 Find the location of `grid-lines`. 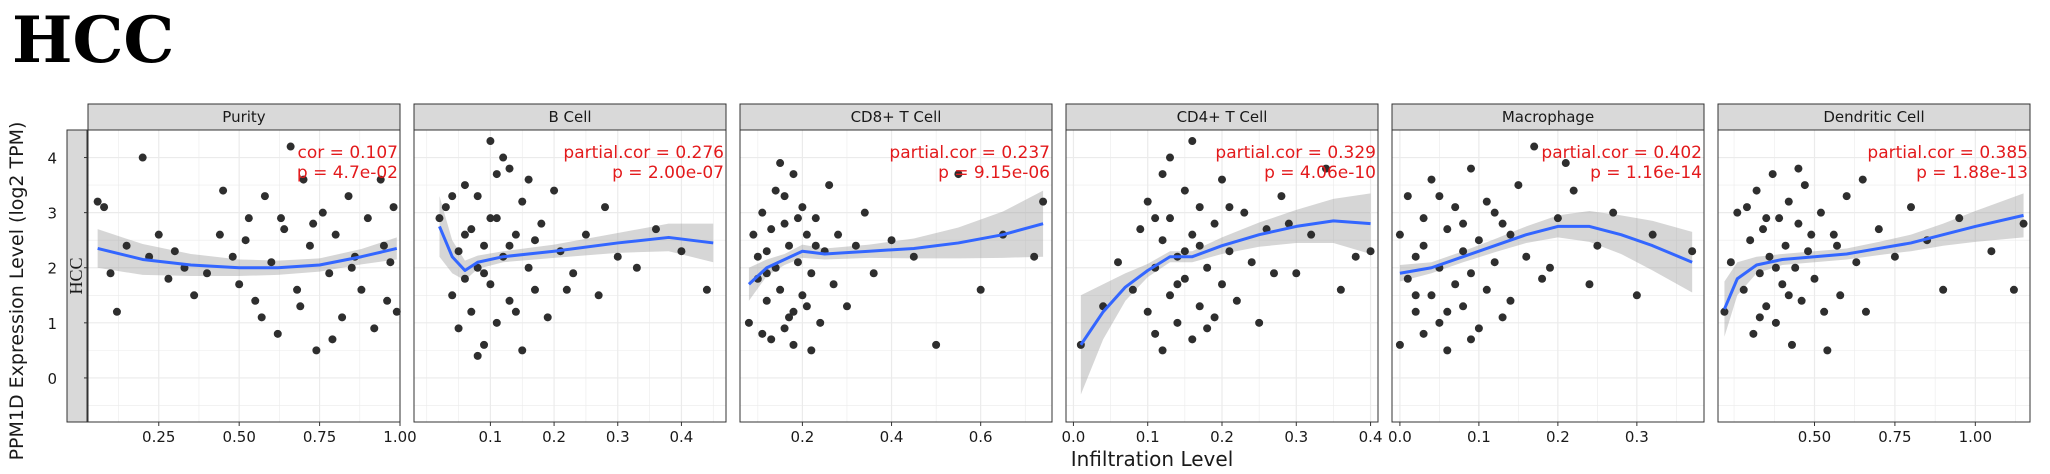

grid-lines is located at coordinates (1874, 275).